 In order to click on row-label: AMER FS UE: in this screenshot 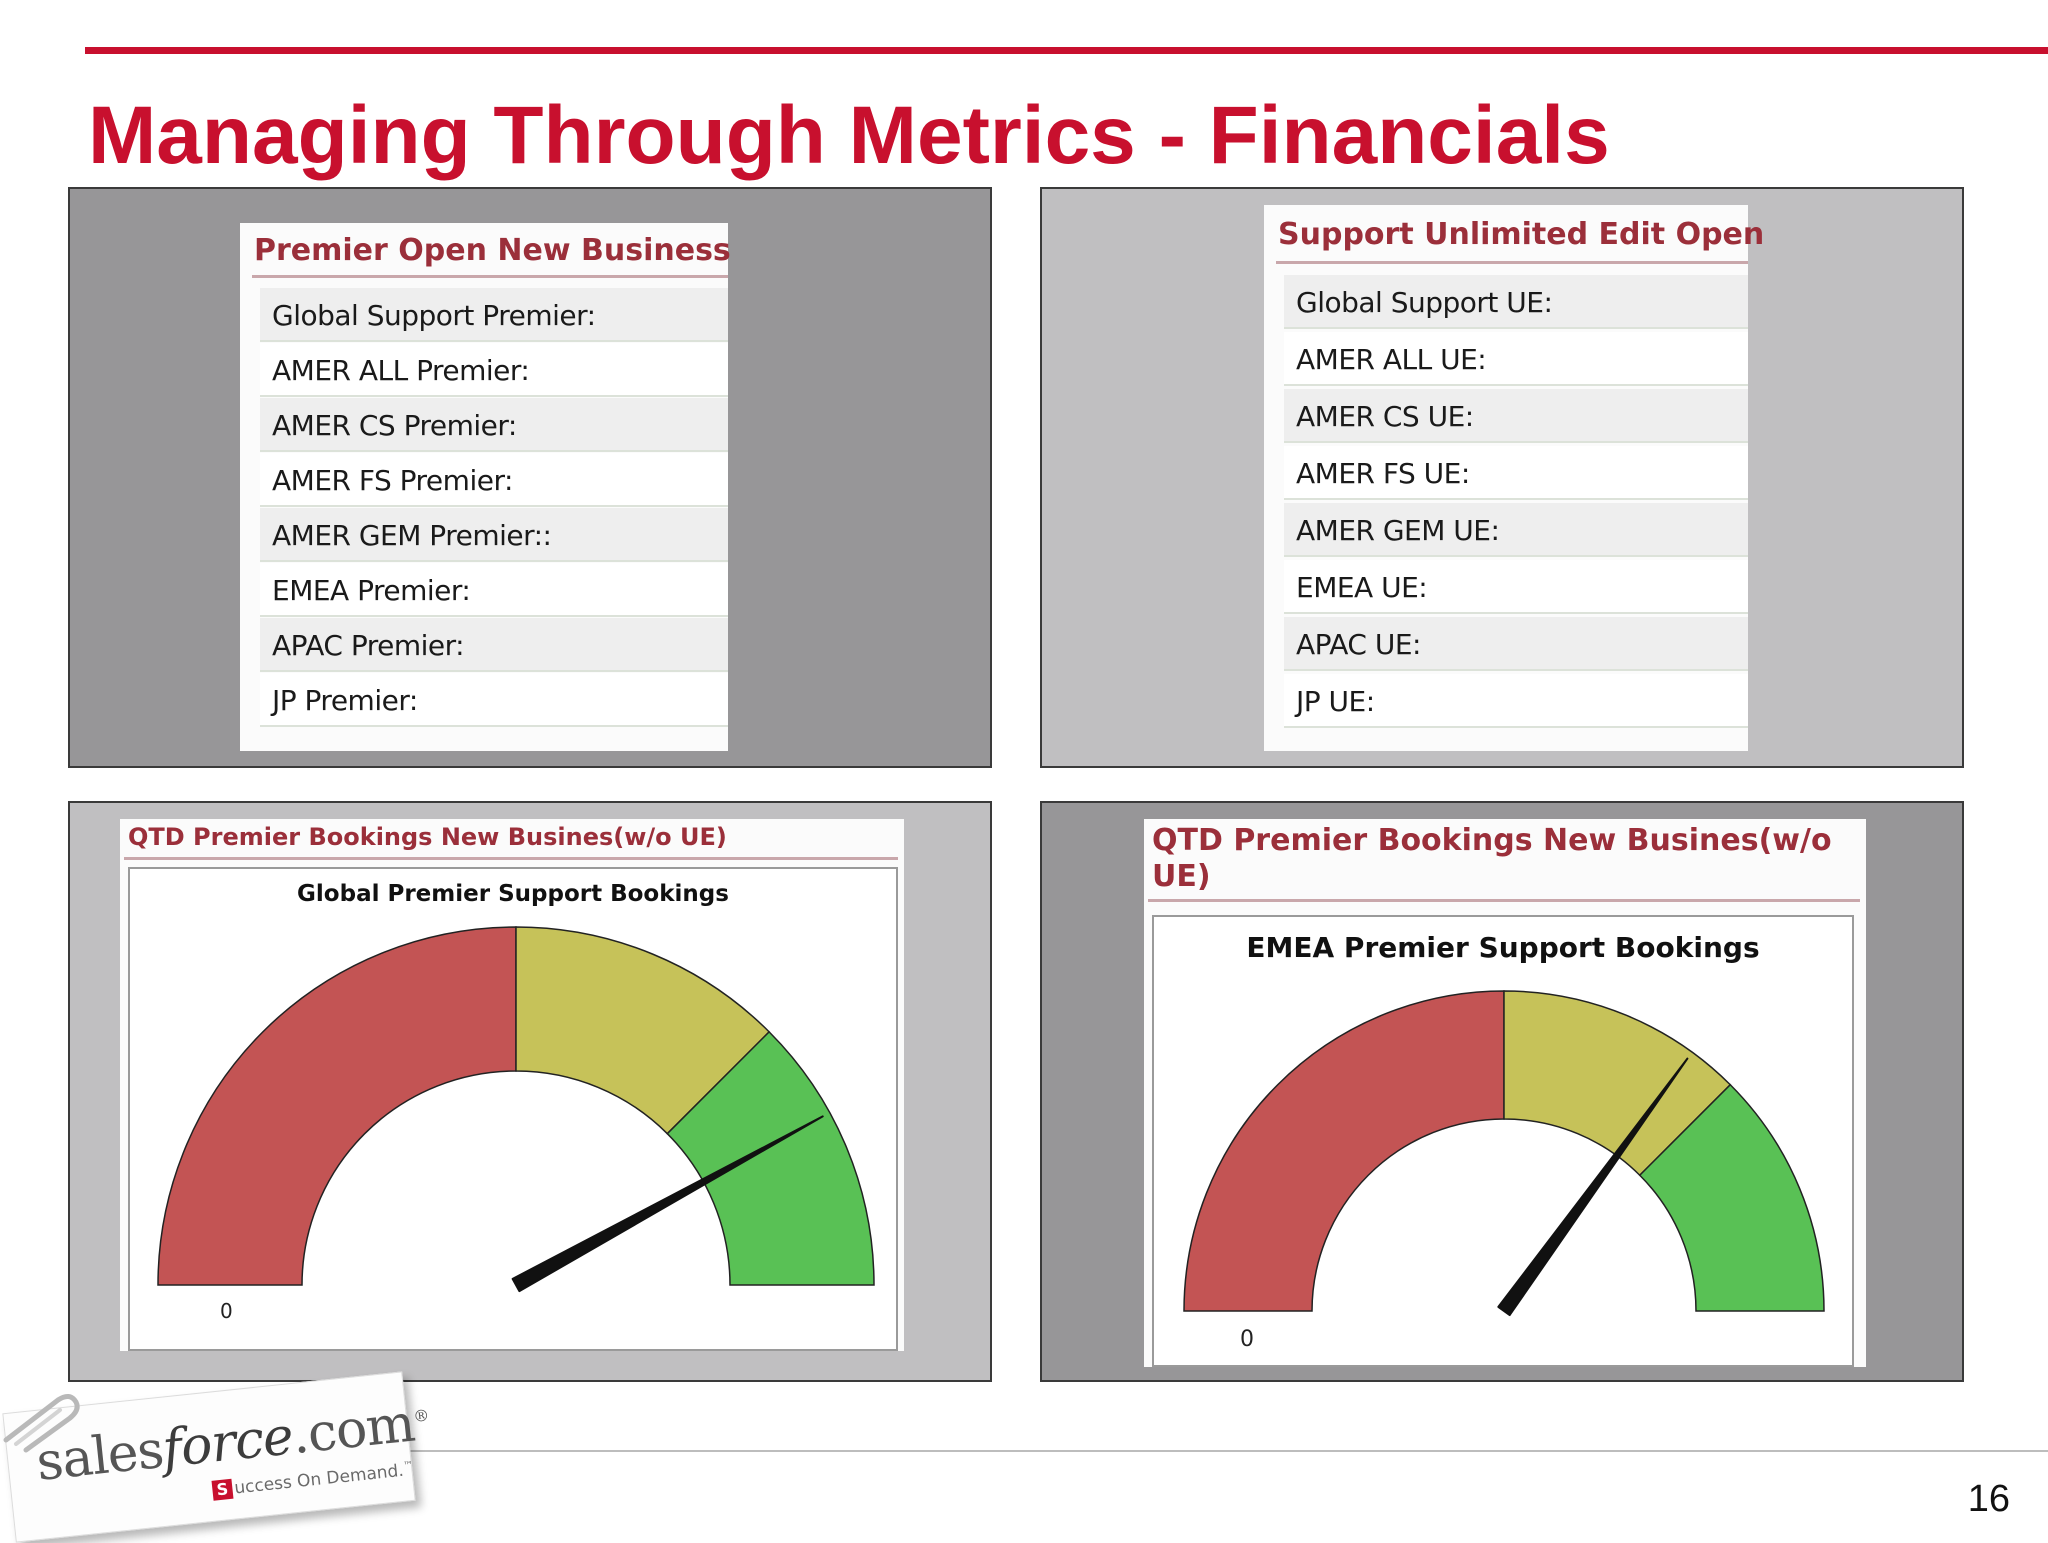, I will do `click(1383, 473)`.